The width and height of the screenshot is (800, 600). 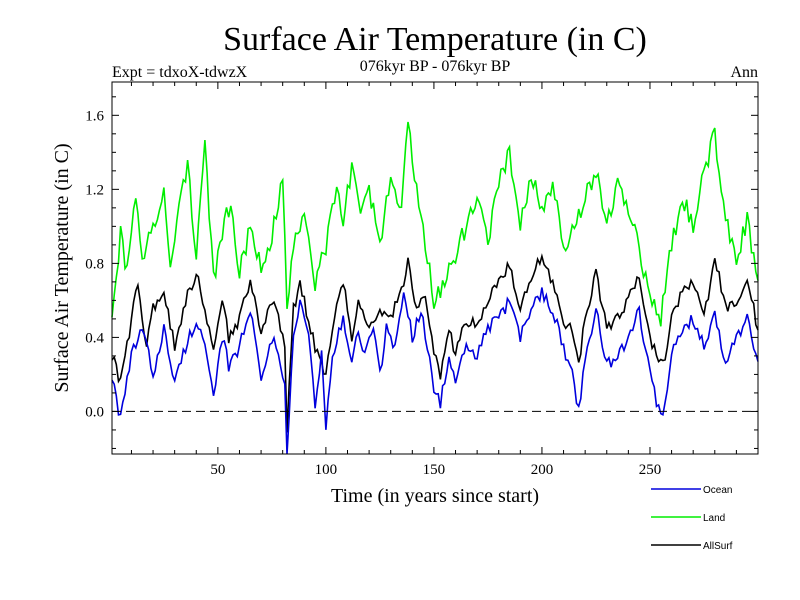 What do you see at coordinates (94, 190) in the screenshot?
I see `y-tick-label: 1.2` at bounding box center [94, 190].